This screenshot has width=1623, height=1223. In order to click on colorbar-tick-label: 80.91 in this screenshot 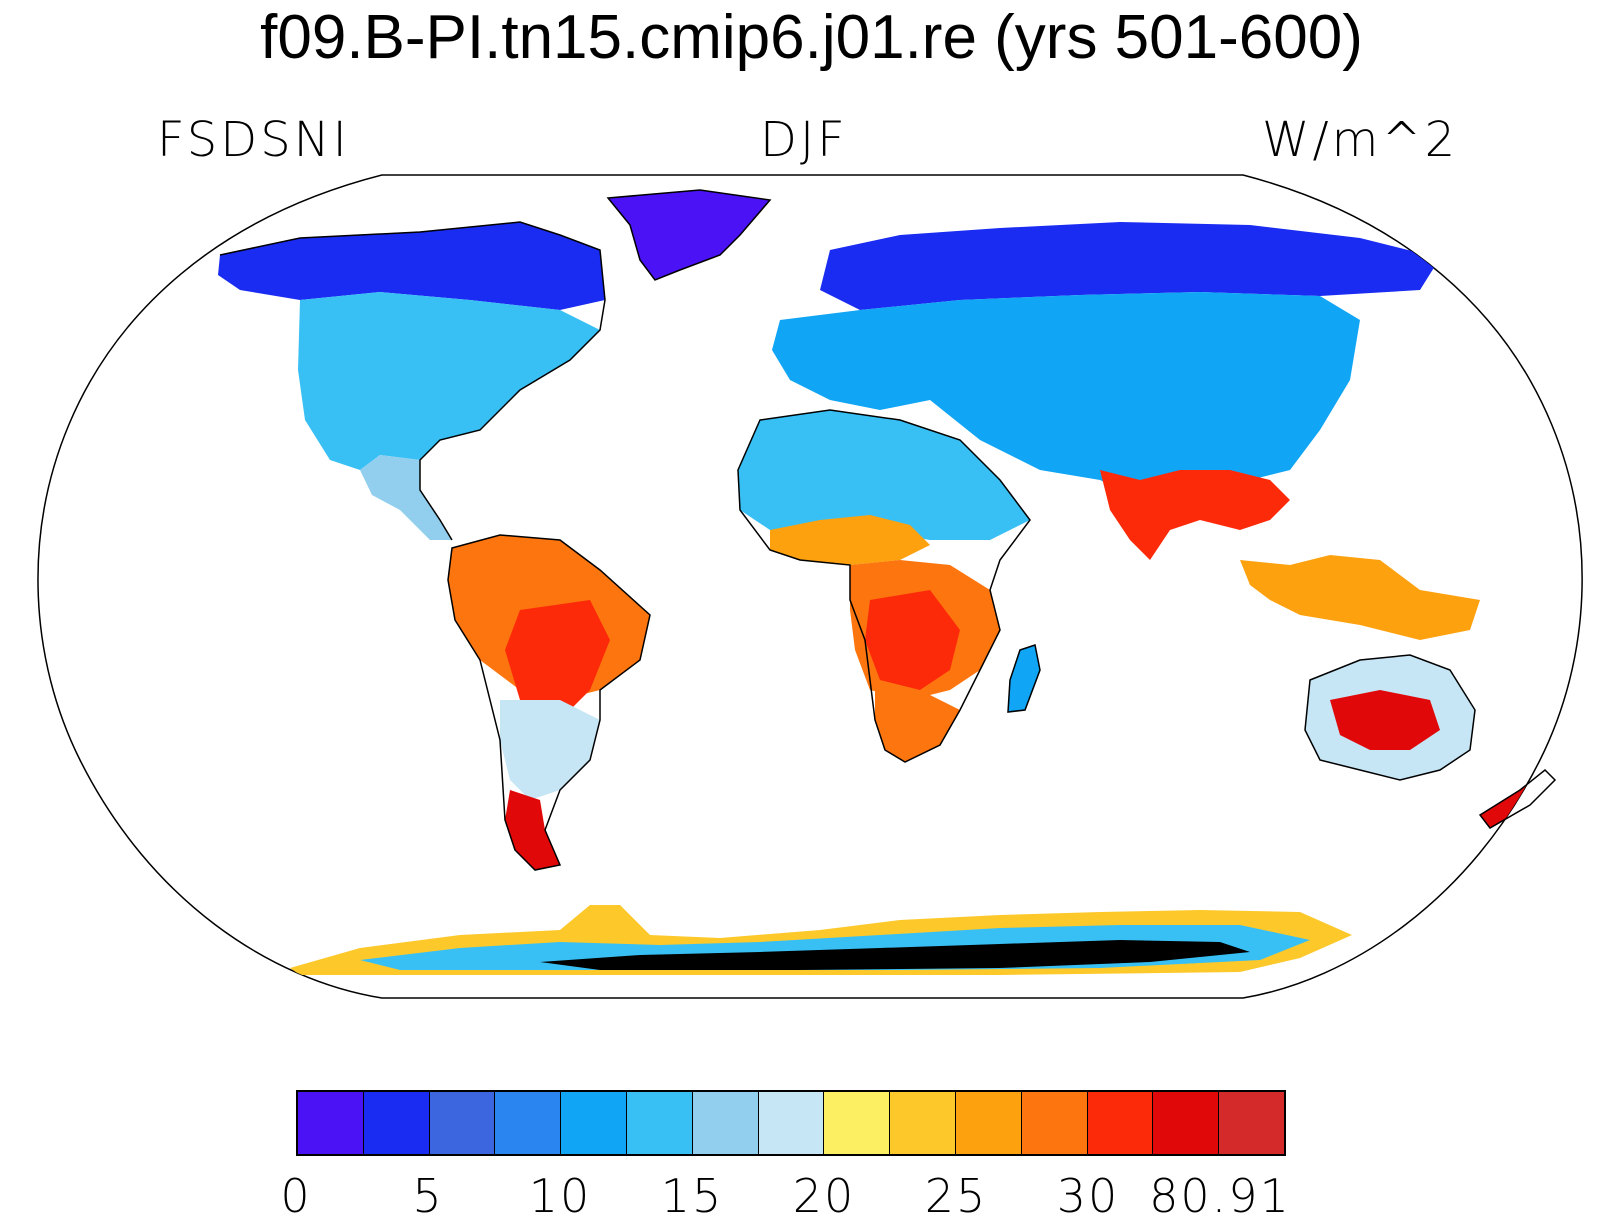, I will do `click(1220, 1196)`.